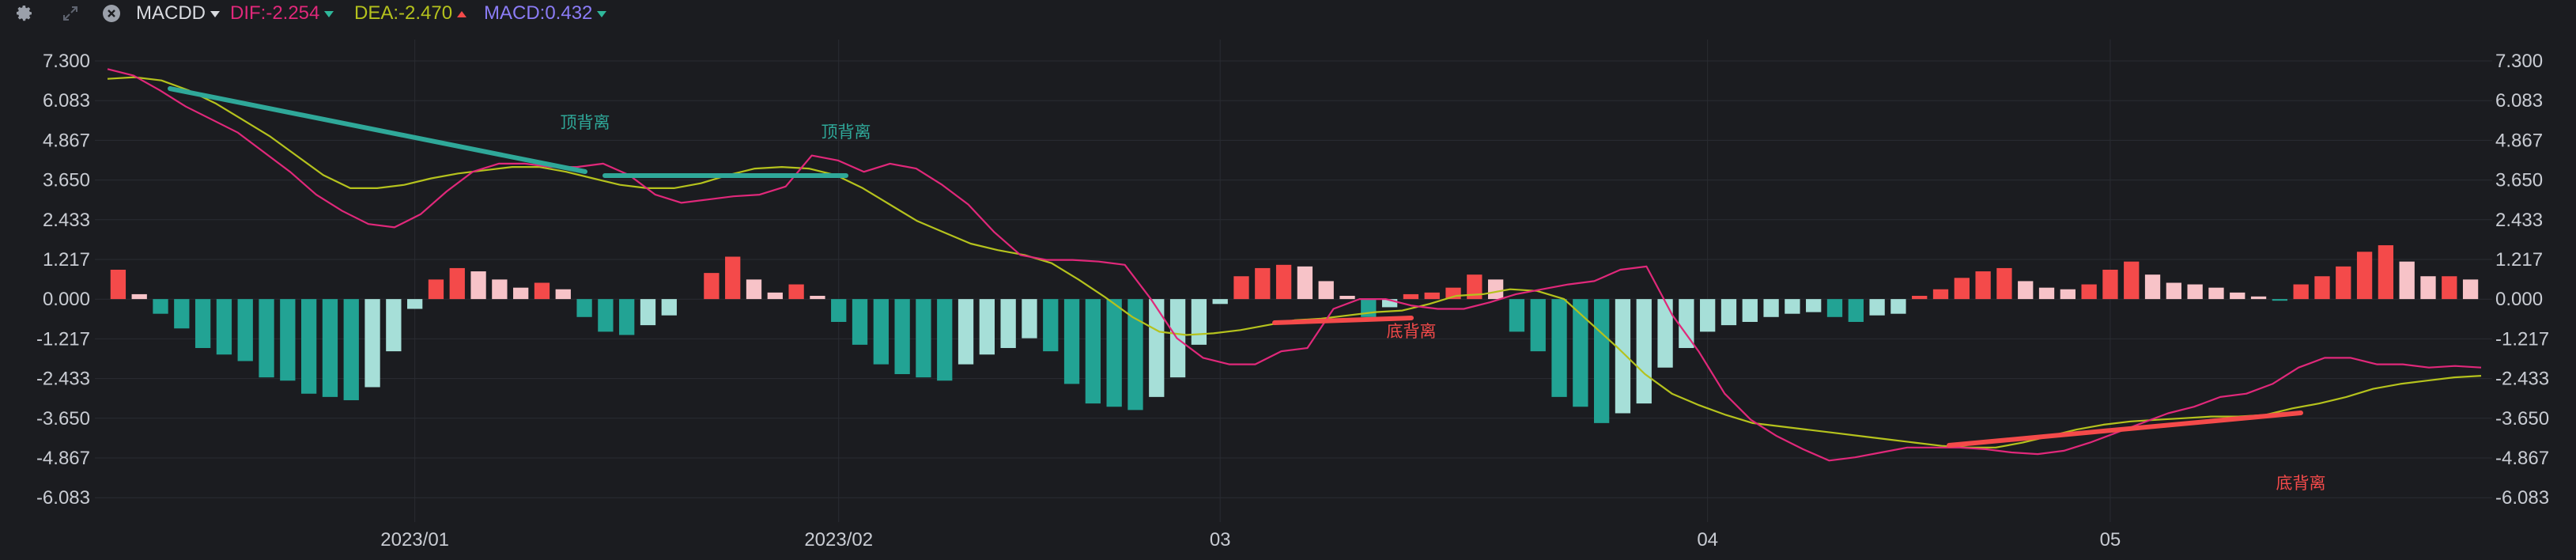  I want to click on chevron-down-icon, so click(215, 13).